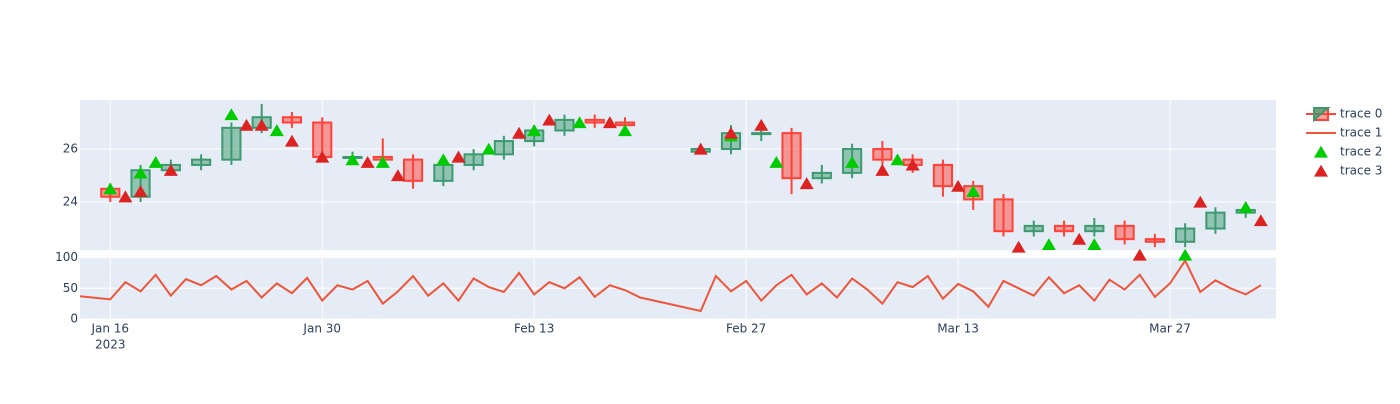 This screenshot has height=404, width=1400. What do you see at coordinates (66, 257) in the screenshot?
I see `y2-tick-label: 100` at bounding box center [66, 257].